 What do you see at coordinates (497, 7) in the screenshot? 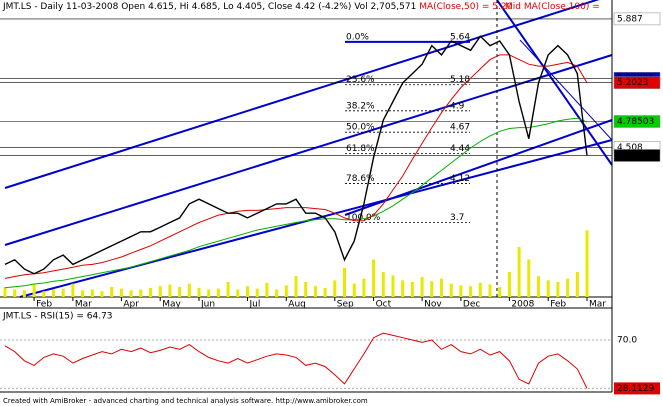
I see `ma50-value: = 5.20` at bounding box center [497, 7].